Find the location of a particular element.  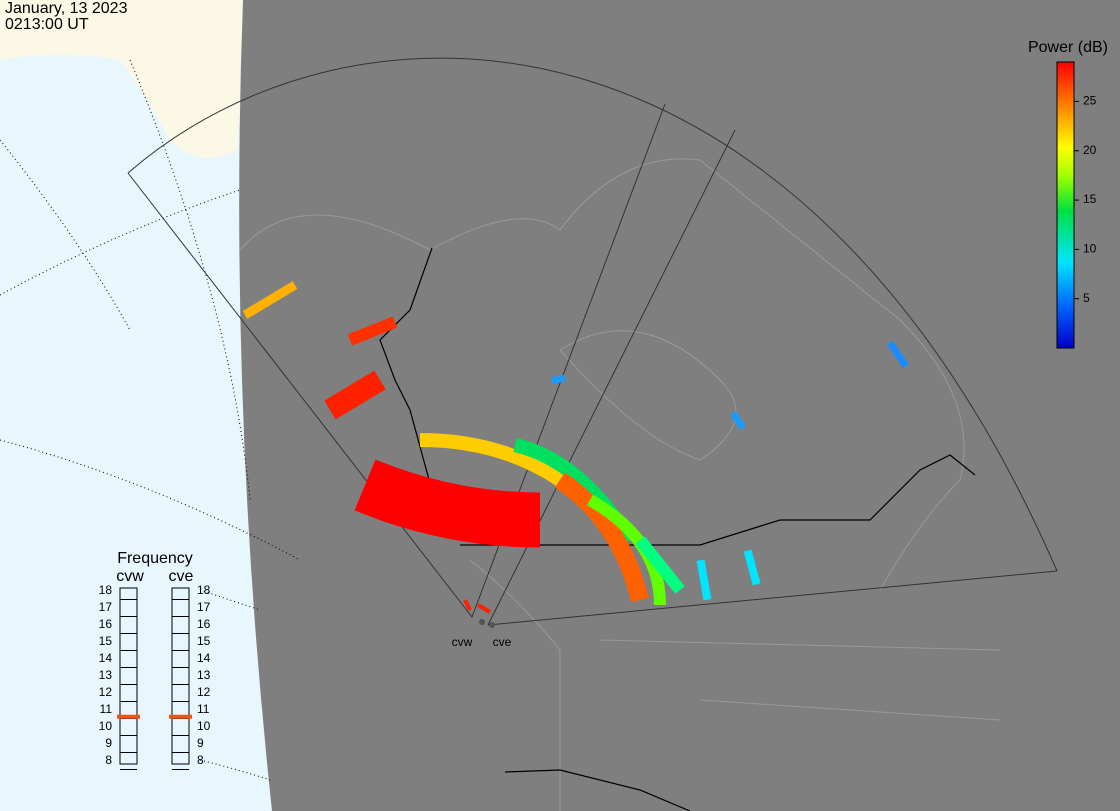

station-cvw is located at coordinates (482, 622).